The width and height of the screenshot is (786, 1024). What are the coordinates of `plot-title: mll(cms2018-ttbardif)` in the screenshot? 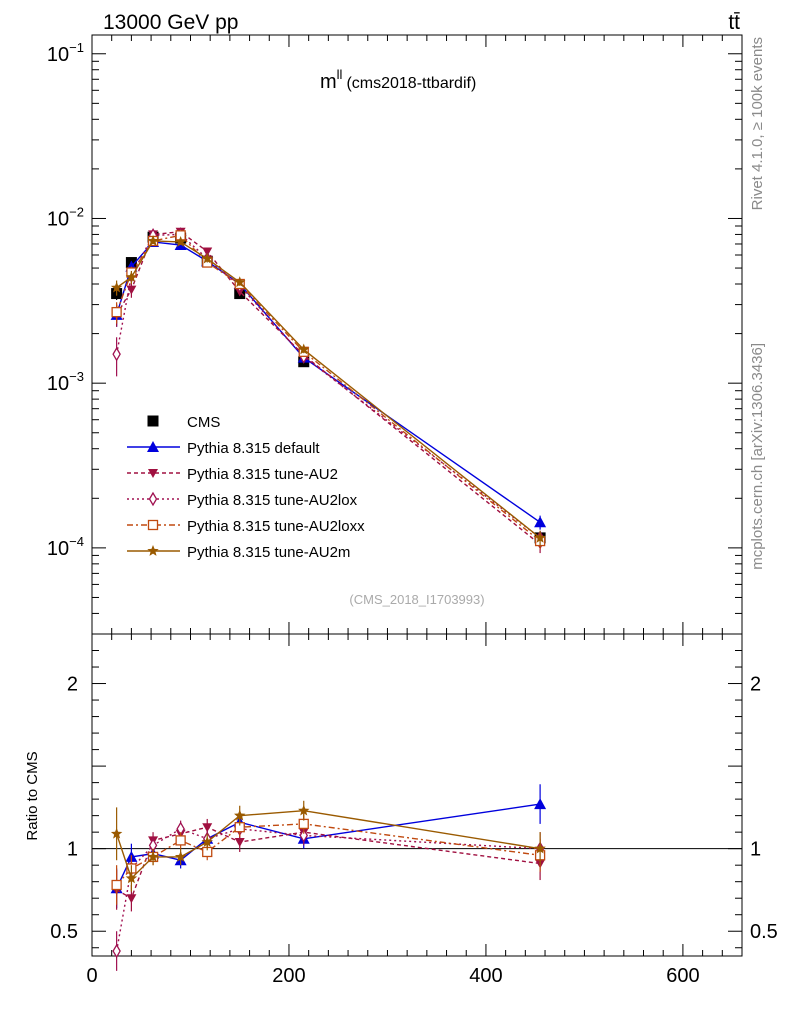 It's located at (398, 80).